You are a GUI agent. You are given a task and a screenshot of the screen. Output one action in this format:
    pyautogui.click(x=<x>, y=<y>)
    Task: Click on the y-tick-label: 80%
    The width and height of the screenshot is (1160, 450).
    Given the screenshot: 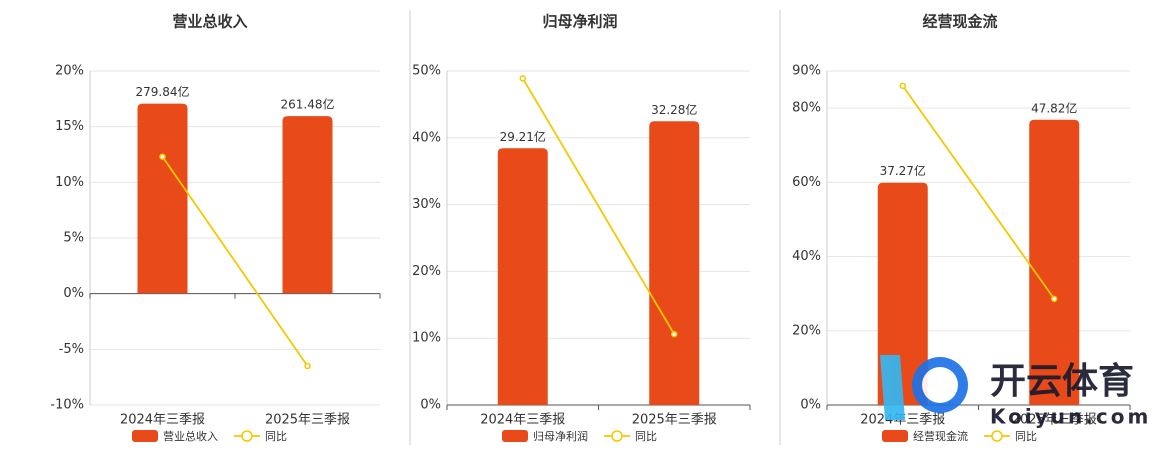 What is the action you would take?
    pyautogui.click(x=806, y=108)
    